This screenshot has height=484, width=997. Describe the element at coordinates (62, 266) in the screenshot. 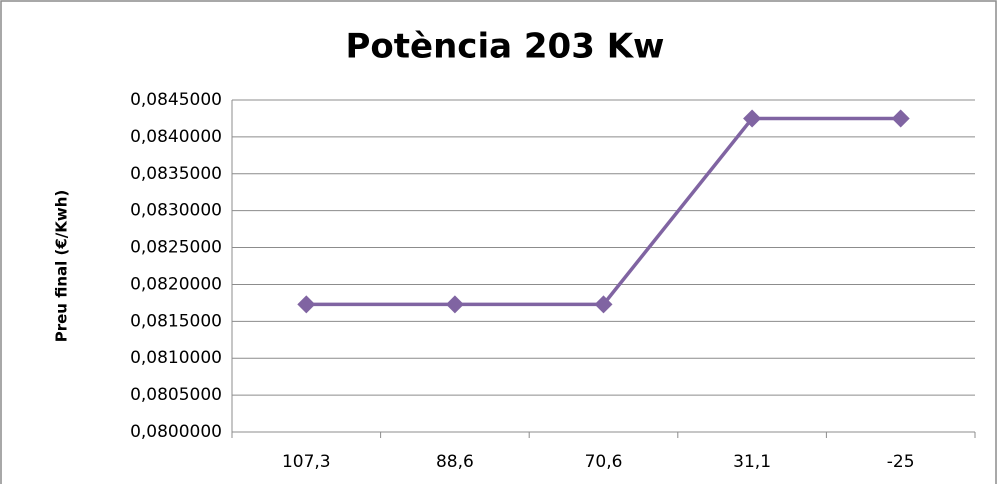

I see `y-axis-label: Preu final (€/Kwh)` at that location.